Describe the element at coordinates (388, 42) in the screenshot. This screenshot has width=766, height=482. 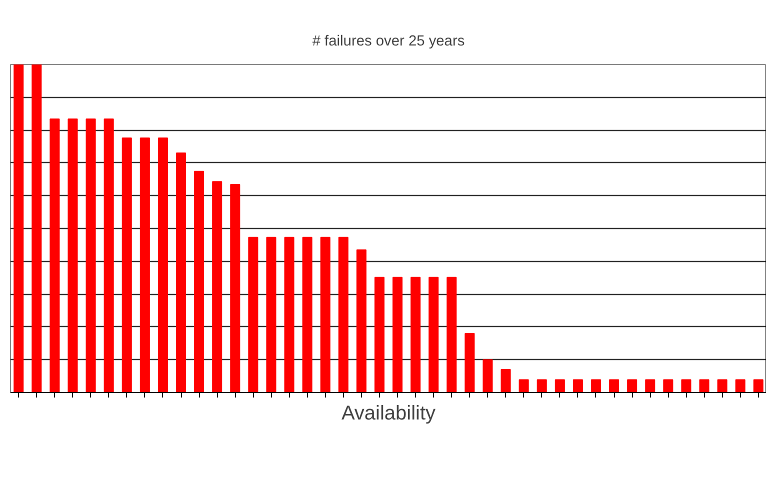
I see `chart-title: # failures over 25 years` at that location.